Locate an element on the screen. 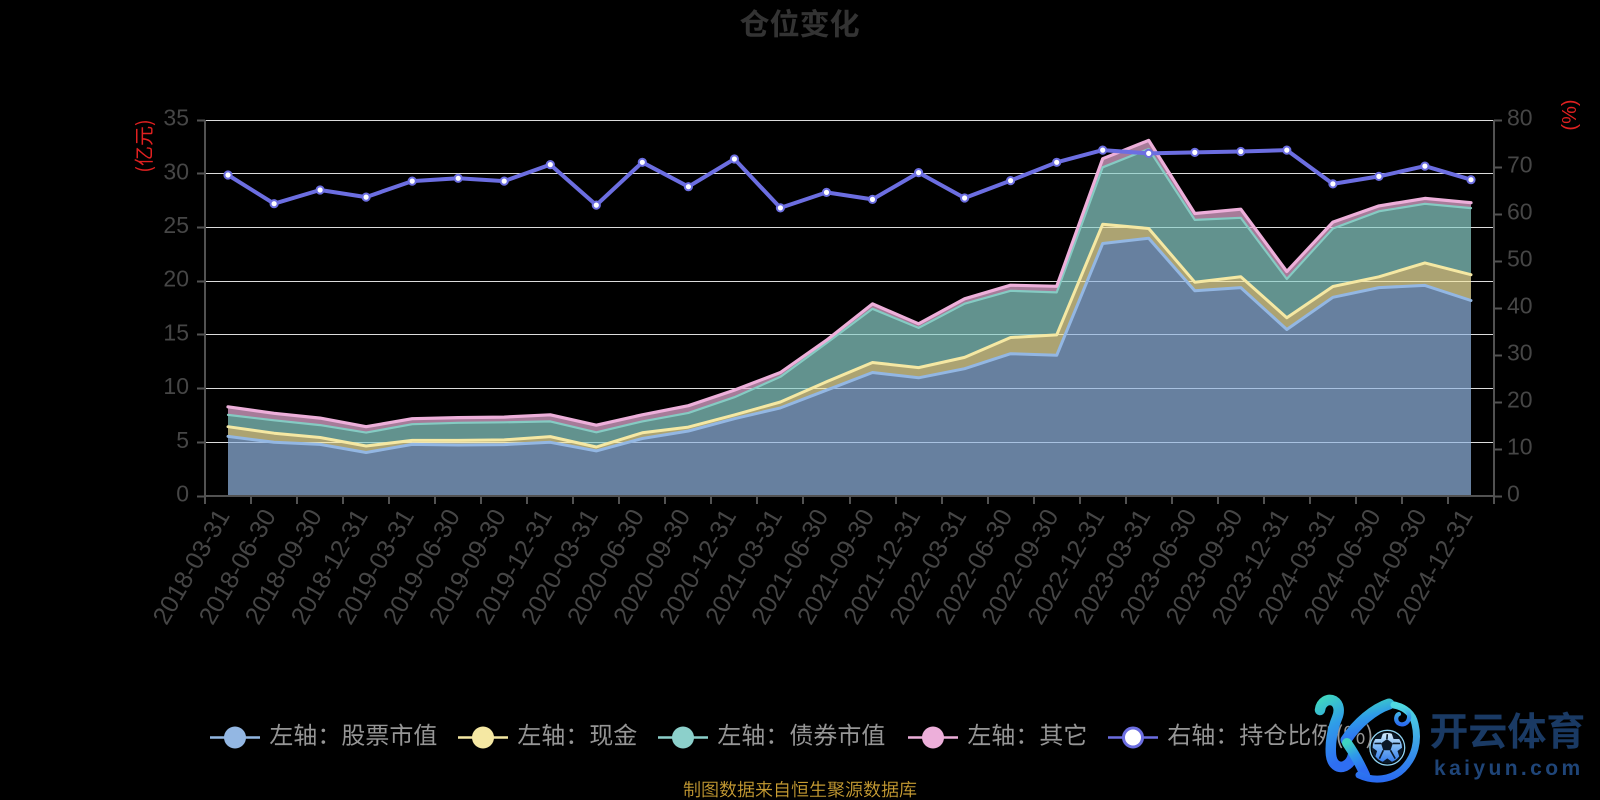 The image size is (1600, 800). svg-text: 5 is located at coordinates (182, 440).